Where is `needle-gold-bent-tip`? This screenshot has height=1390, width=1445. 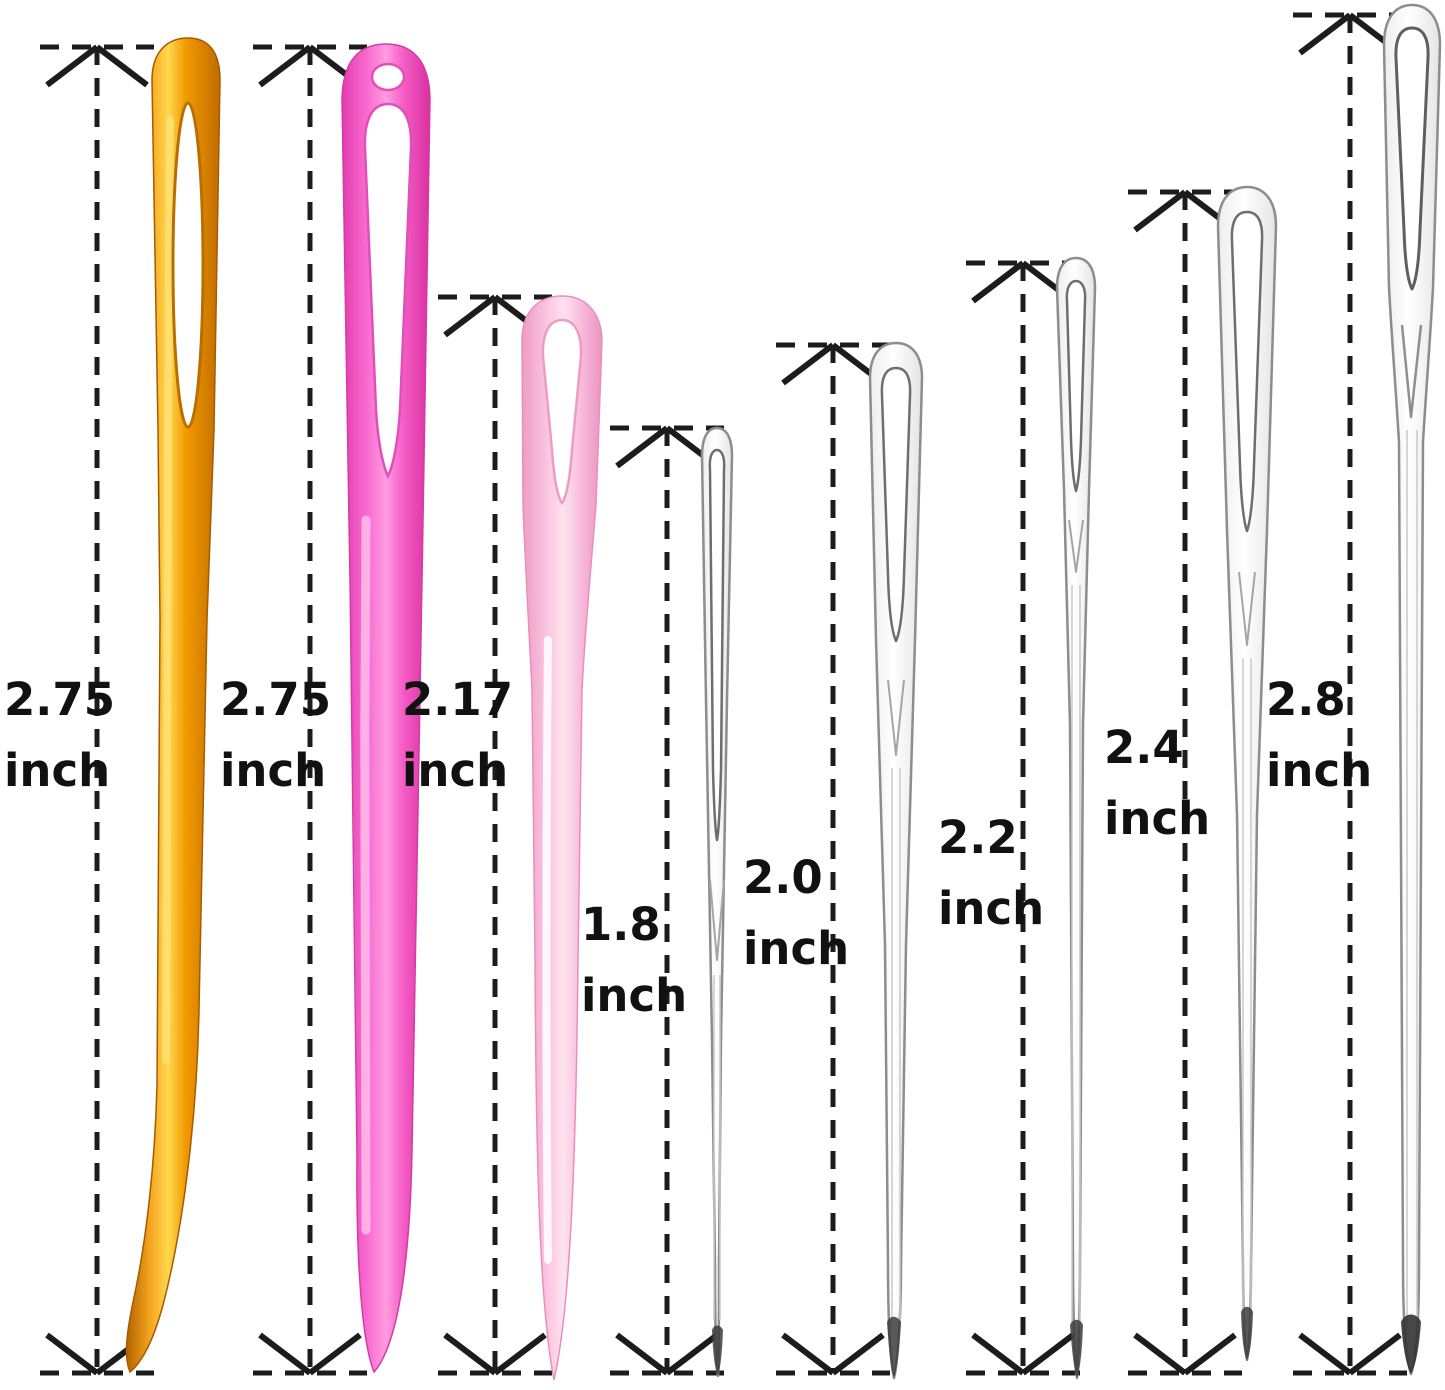 needle-gold-bent-tip is located at coordinates (173, 705).